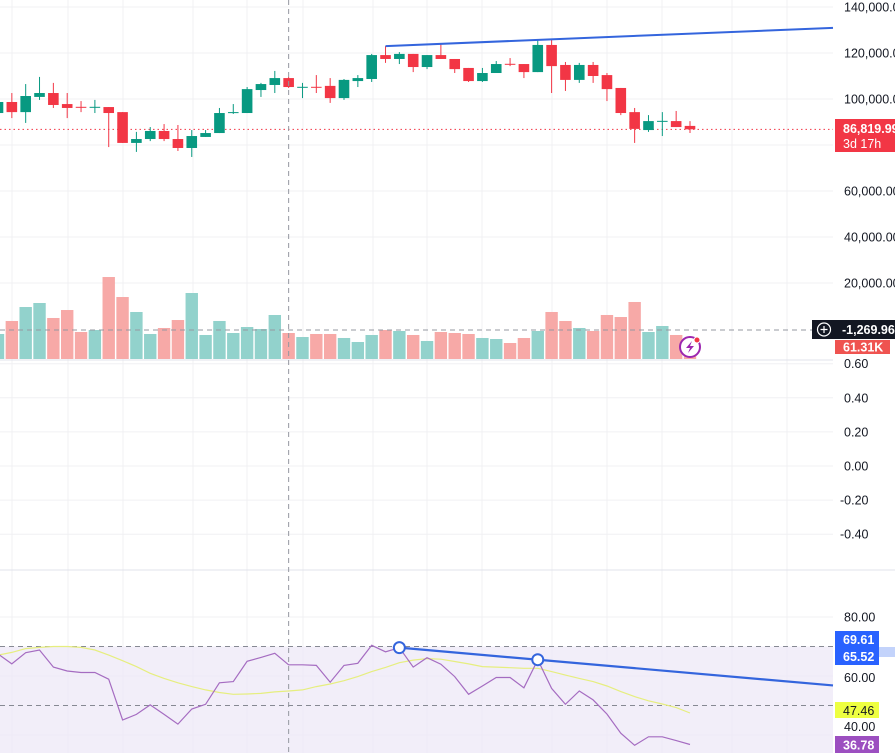 The width and height of the screenshot is (895, 753). Describe the element at coordinates (856, 364) in the screenshot. I see `indicator-tick: 0.60` at that location.